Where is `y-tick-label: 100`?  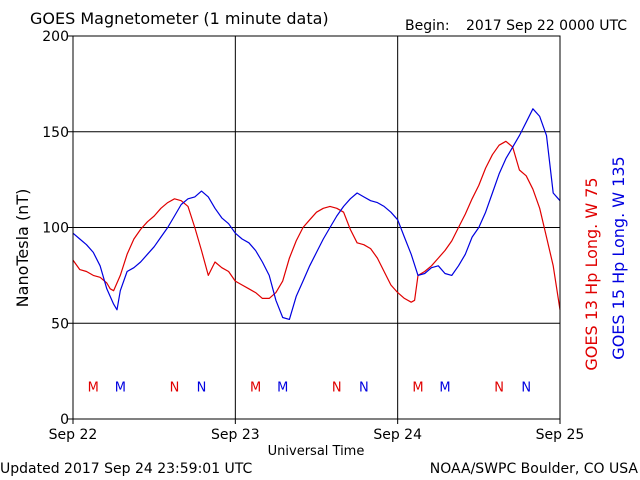
y-tick-label: 100 is located at coordinates (55, 229).